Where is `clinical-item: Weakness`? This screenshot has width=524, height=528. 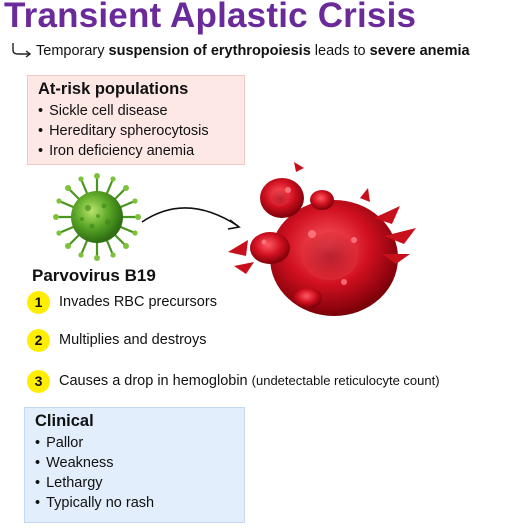
clinical-item: Weakness is located at coordinates (134, 463).